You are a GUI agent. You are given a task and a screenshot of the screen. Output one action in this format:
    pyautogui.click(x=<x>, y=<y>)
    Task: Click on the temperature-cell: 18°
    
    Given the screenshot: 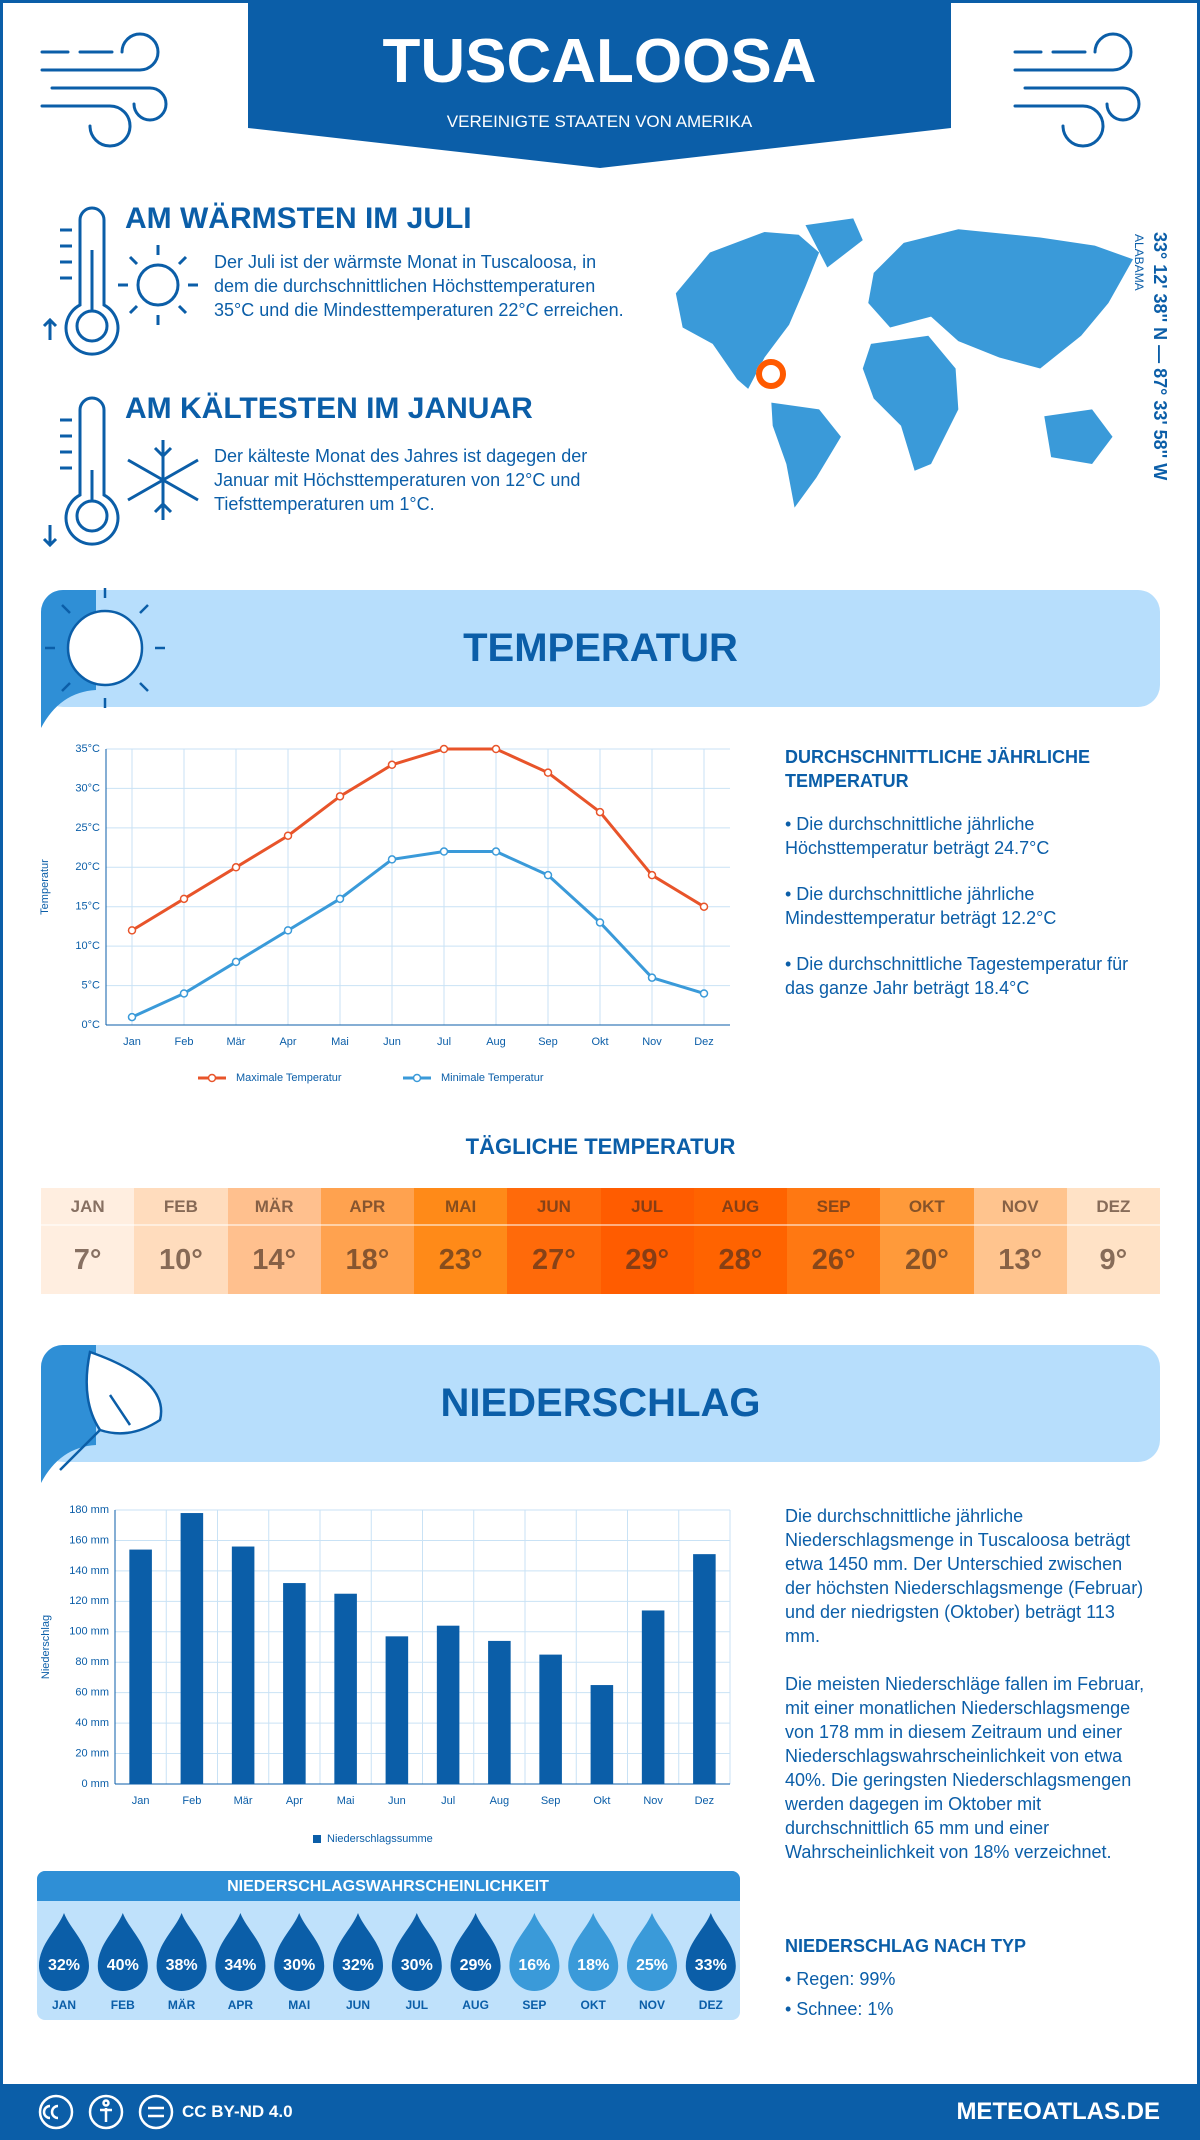 What is the action you would take?
    pyautogui.click(x=367, y=1260)
    